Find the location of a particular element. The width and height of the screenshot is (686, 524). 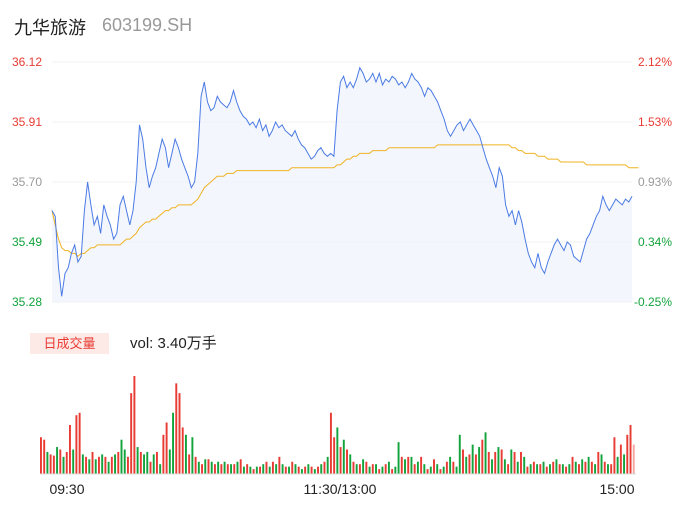

time-tick-label: 11:30/13:00 is located at coordinates (340, 489).